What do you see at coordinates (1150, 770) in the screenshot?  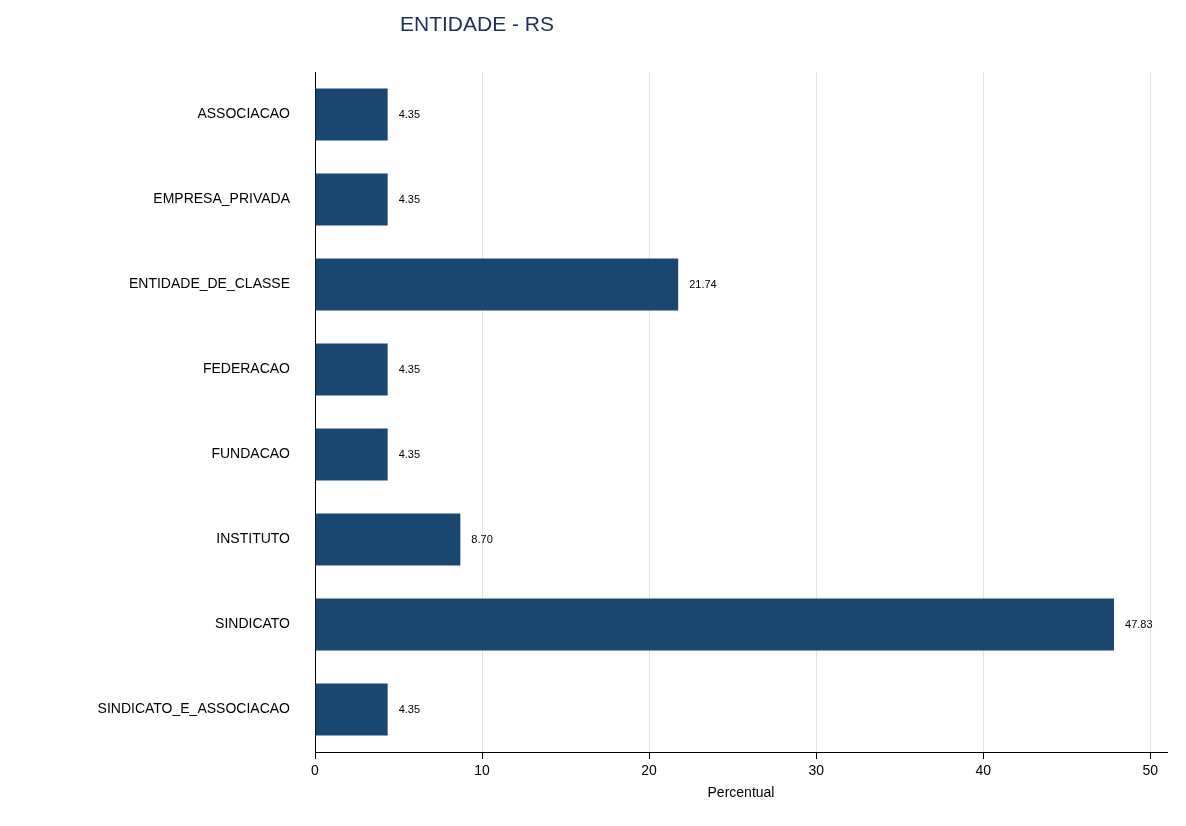 I see `x-tick-label: 50` at bounding box center [1150, 770].